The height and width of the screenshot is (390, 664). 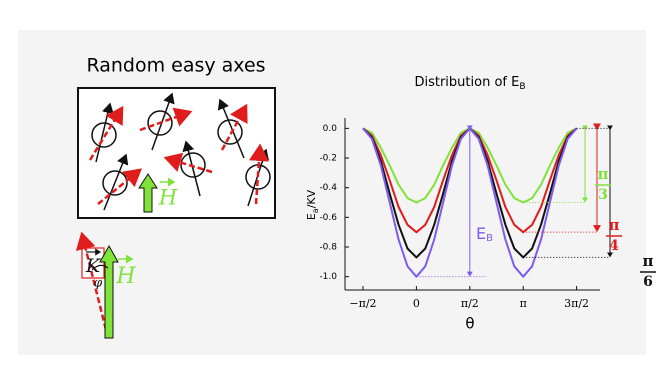 I want to click on x-tick-label: 0, so click(x=416, y=303).